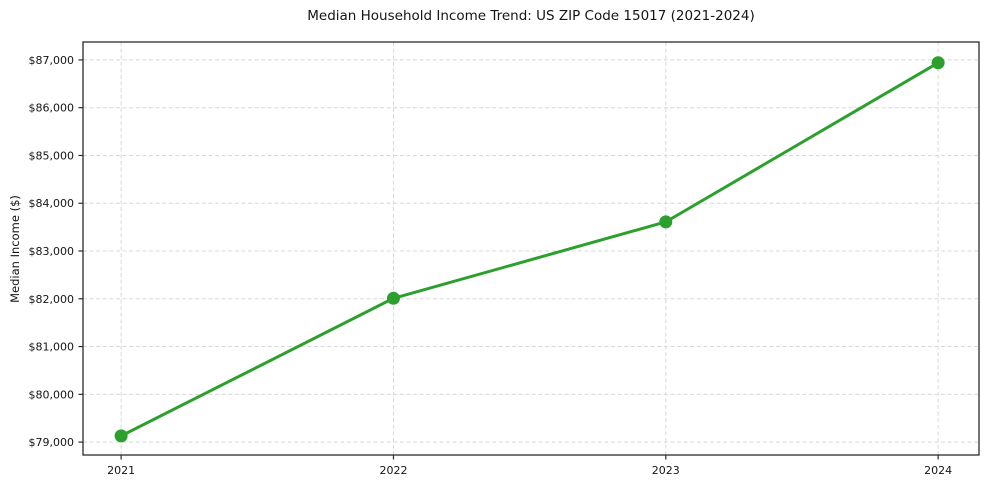 The height and width of the screenshot is (490, 989). Describe the element at coordinates (121, 470) in the screenshot. I see `x-tick-label: 2021` at that location.